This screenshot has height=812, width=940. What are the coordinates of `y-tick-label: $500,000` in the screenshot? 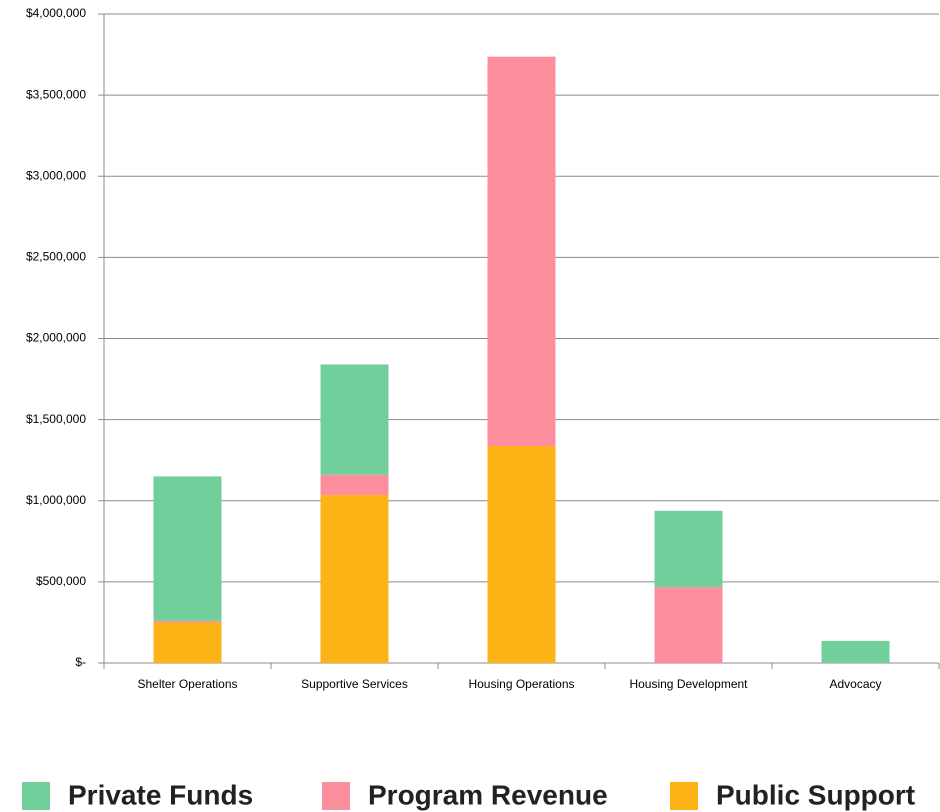 It's located at (61, 581).